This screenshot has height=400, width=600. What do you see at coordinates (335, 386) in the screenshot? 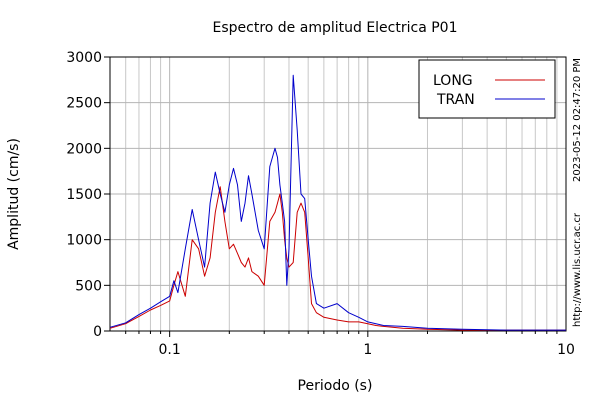
I see `x-axis-label: Periodo (s)` at bounding box center [335, 386].